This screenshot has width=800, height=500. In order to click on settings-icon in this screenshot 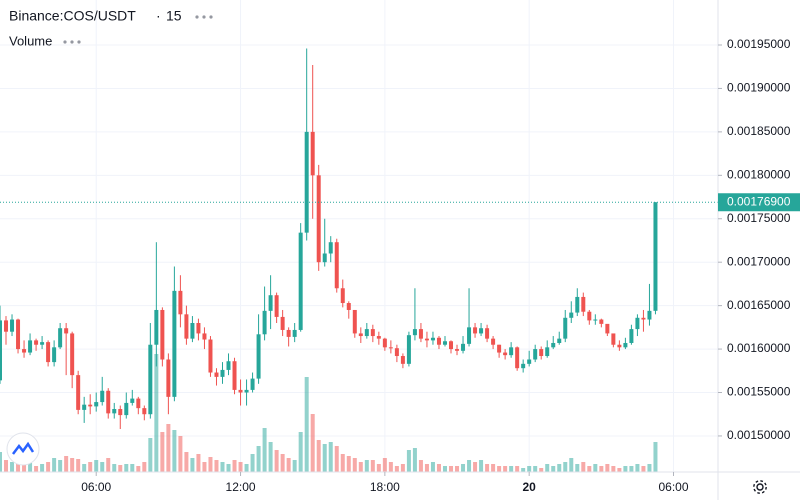, I will do `click(760, 487)`.